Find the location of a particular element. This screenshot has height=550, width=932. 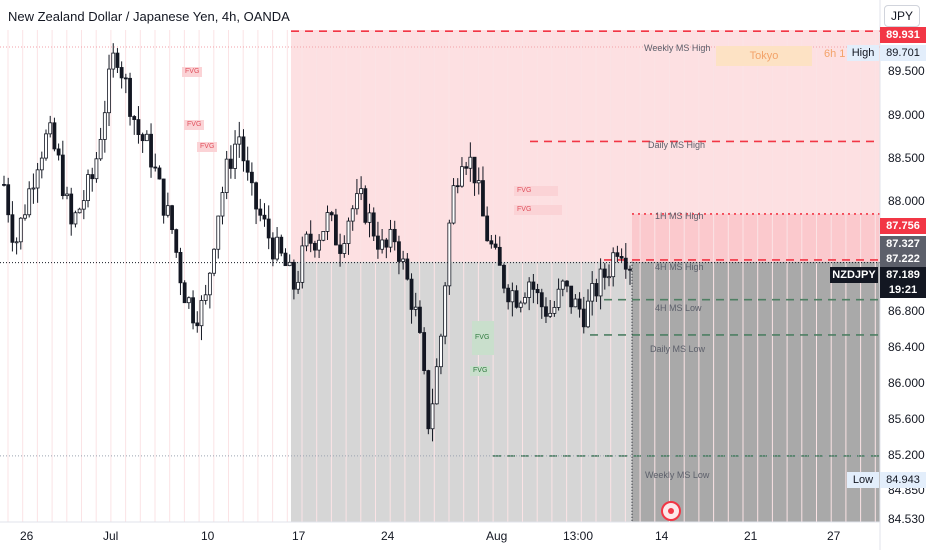

replay-target-icon is located at coordinates (671, 511).